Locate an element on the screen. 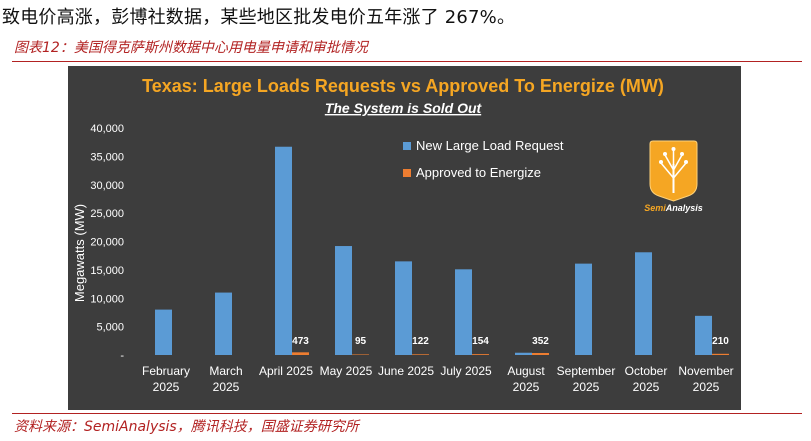  x-tick-label: August 2025 is located at coordinates (526, 379).